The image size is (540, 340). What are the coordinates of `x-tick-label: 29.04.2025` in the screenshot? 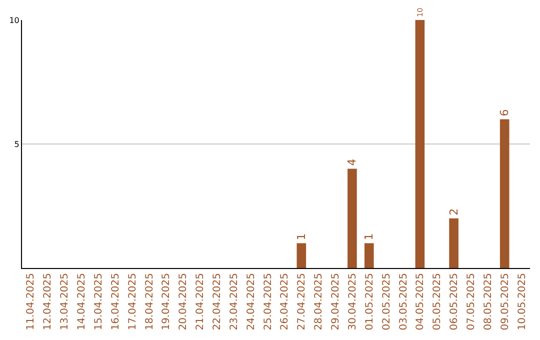 It's located at (336, 301).